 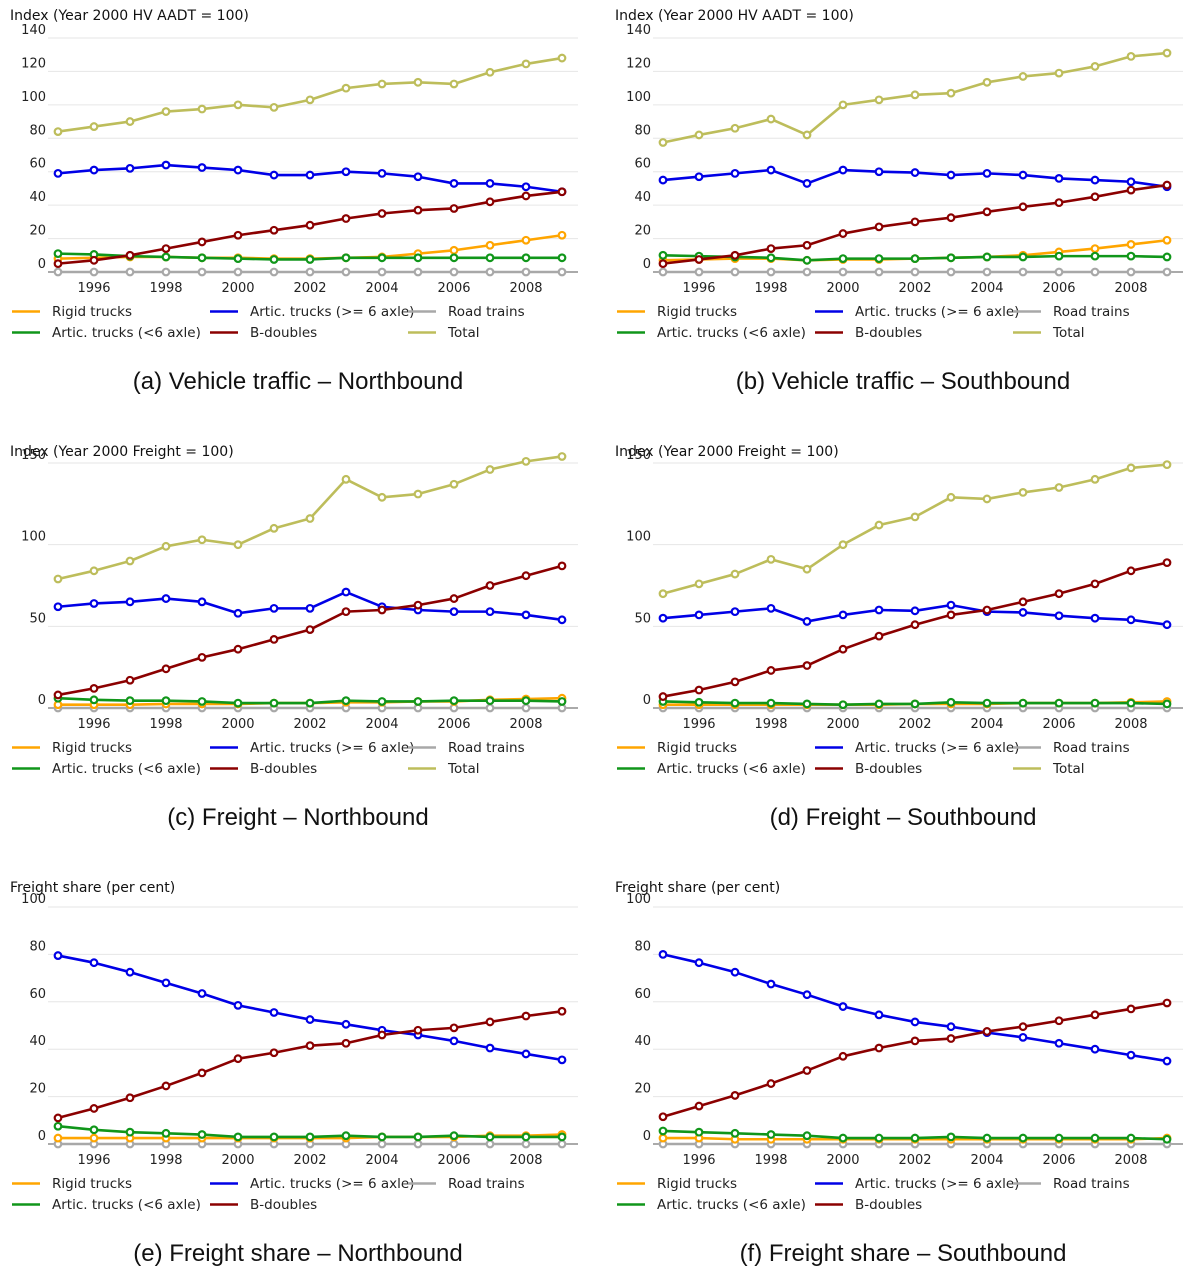 I want to click on x-tick-label: 2004, so click(x=381, y=1160).